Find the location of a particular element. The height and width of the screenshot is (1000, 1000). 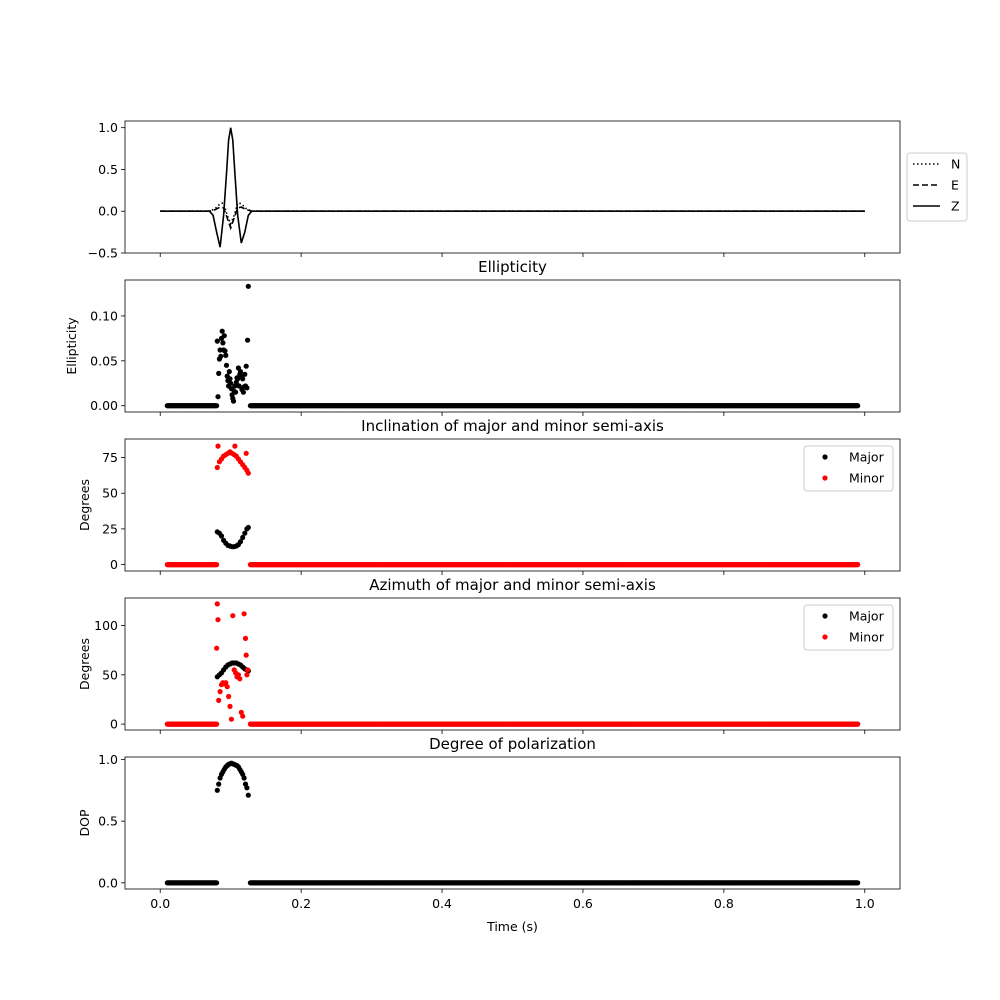

legend: NEZ is located at coordinates (937, 187).